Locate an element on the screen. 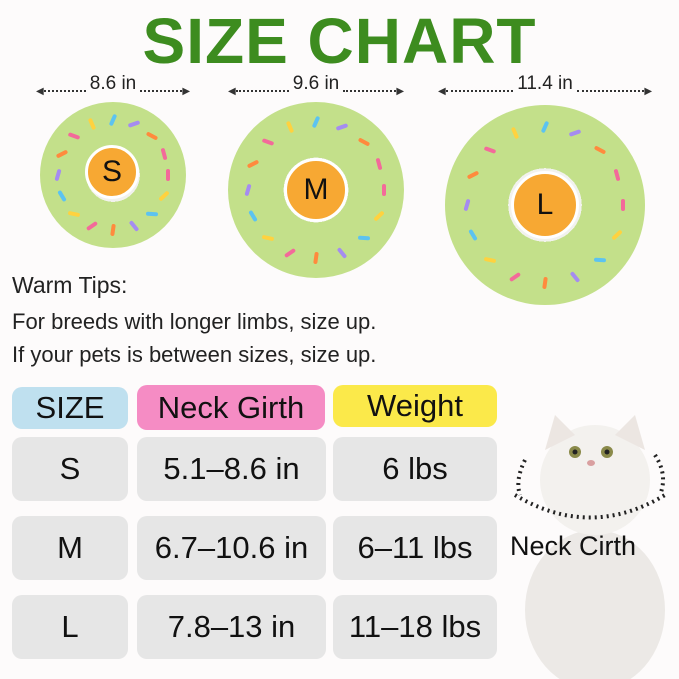  tip-line: For breeds with longer limbs, size up. is located at coordinates (194, 321).